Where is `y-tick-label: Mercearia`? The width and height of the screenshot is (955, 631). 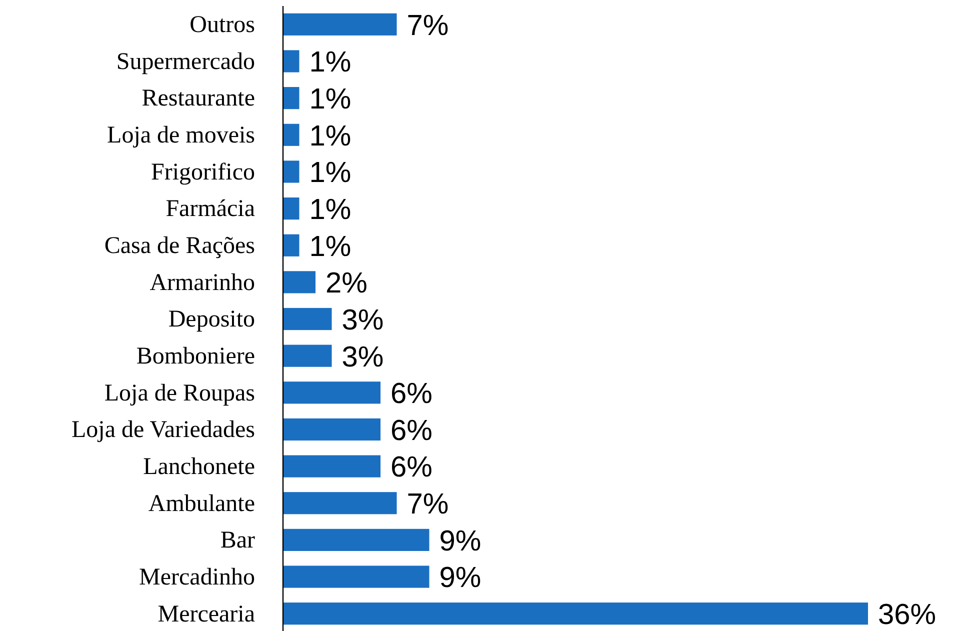
y-tick-label: Mercearia is located at coordinates (207, 614).